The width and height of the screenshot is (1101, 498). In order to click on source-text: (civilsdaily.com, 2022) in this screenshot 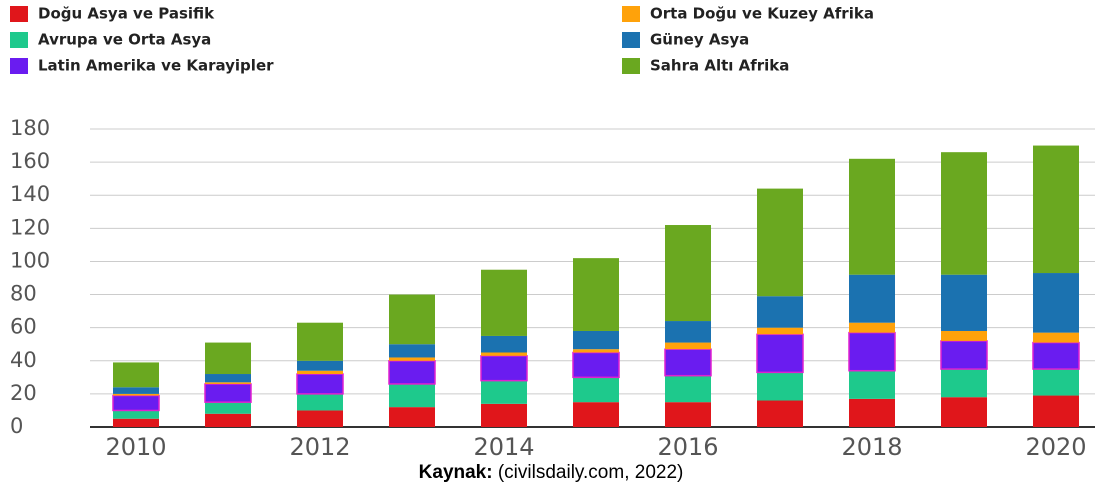, I will do `click(590, 472)`.